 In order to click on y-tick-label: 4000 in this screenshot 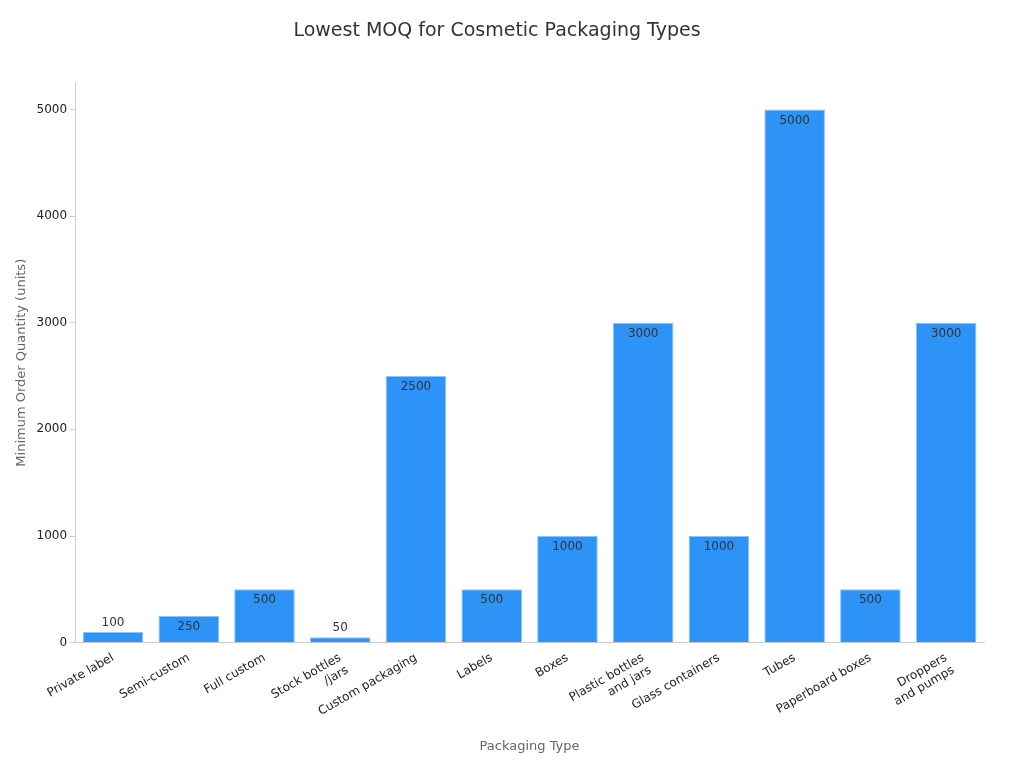, I will do `click(52, 215)`.